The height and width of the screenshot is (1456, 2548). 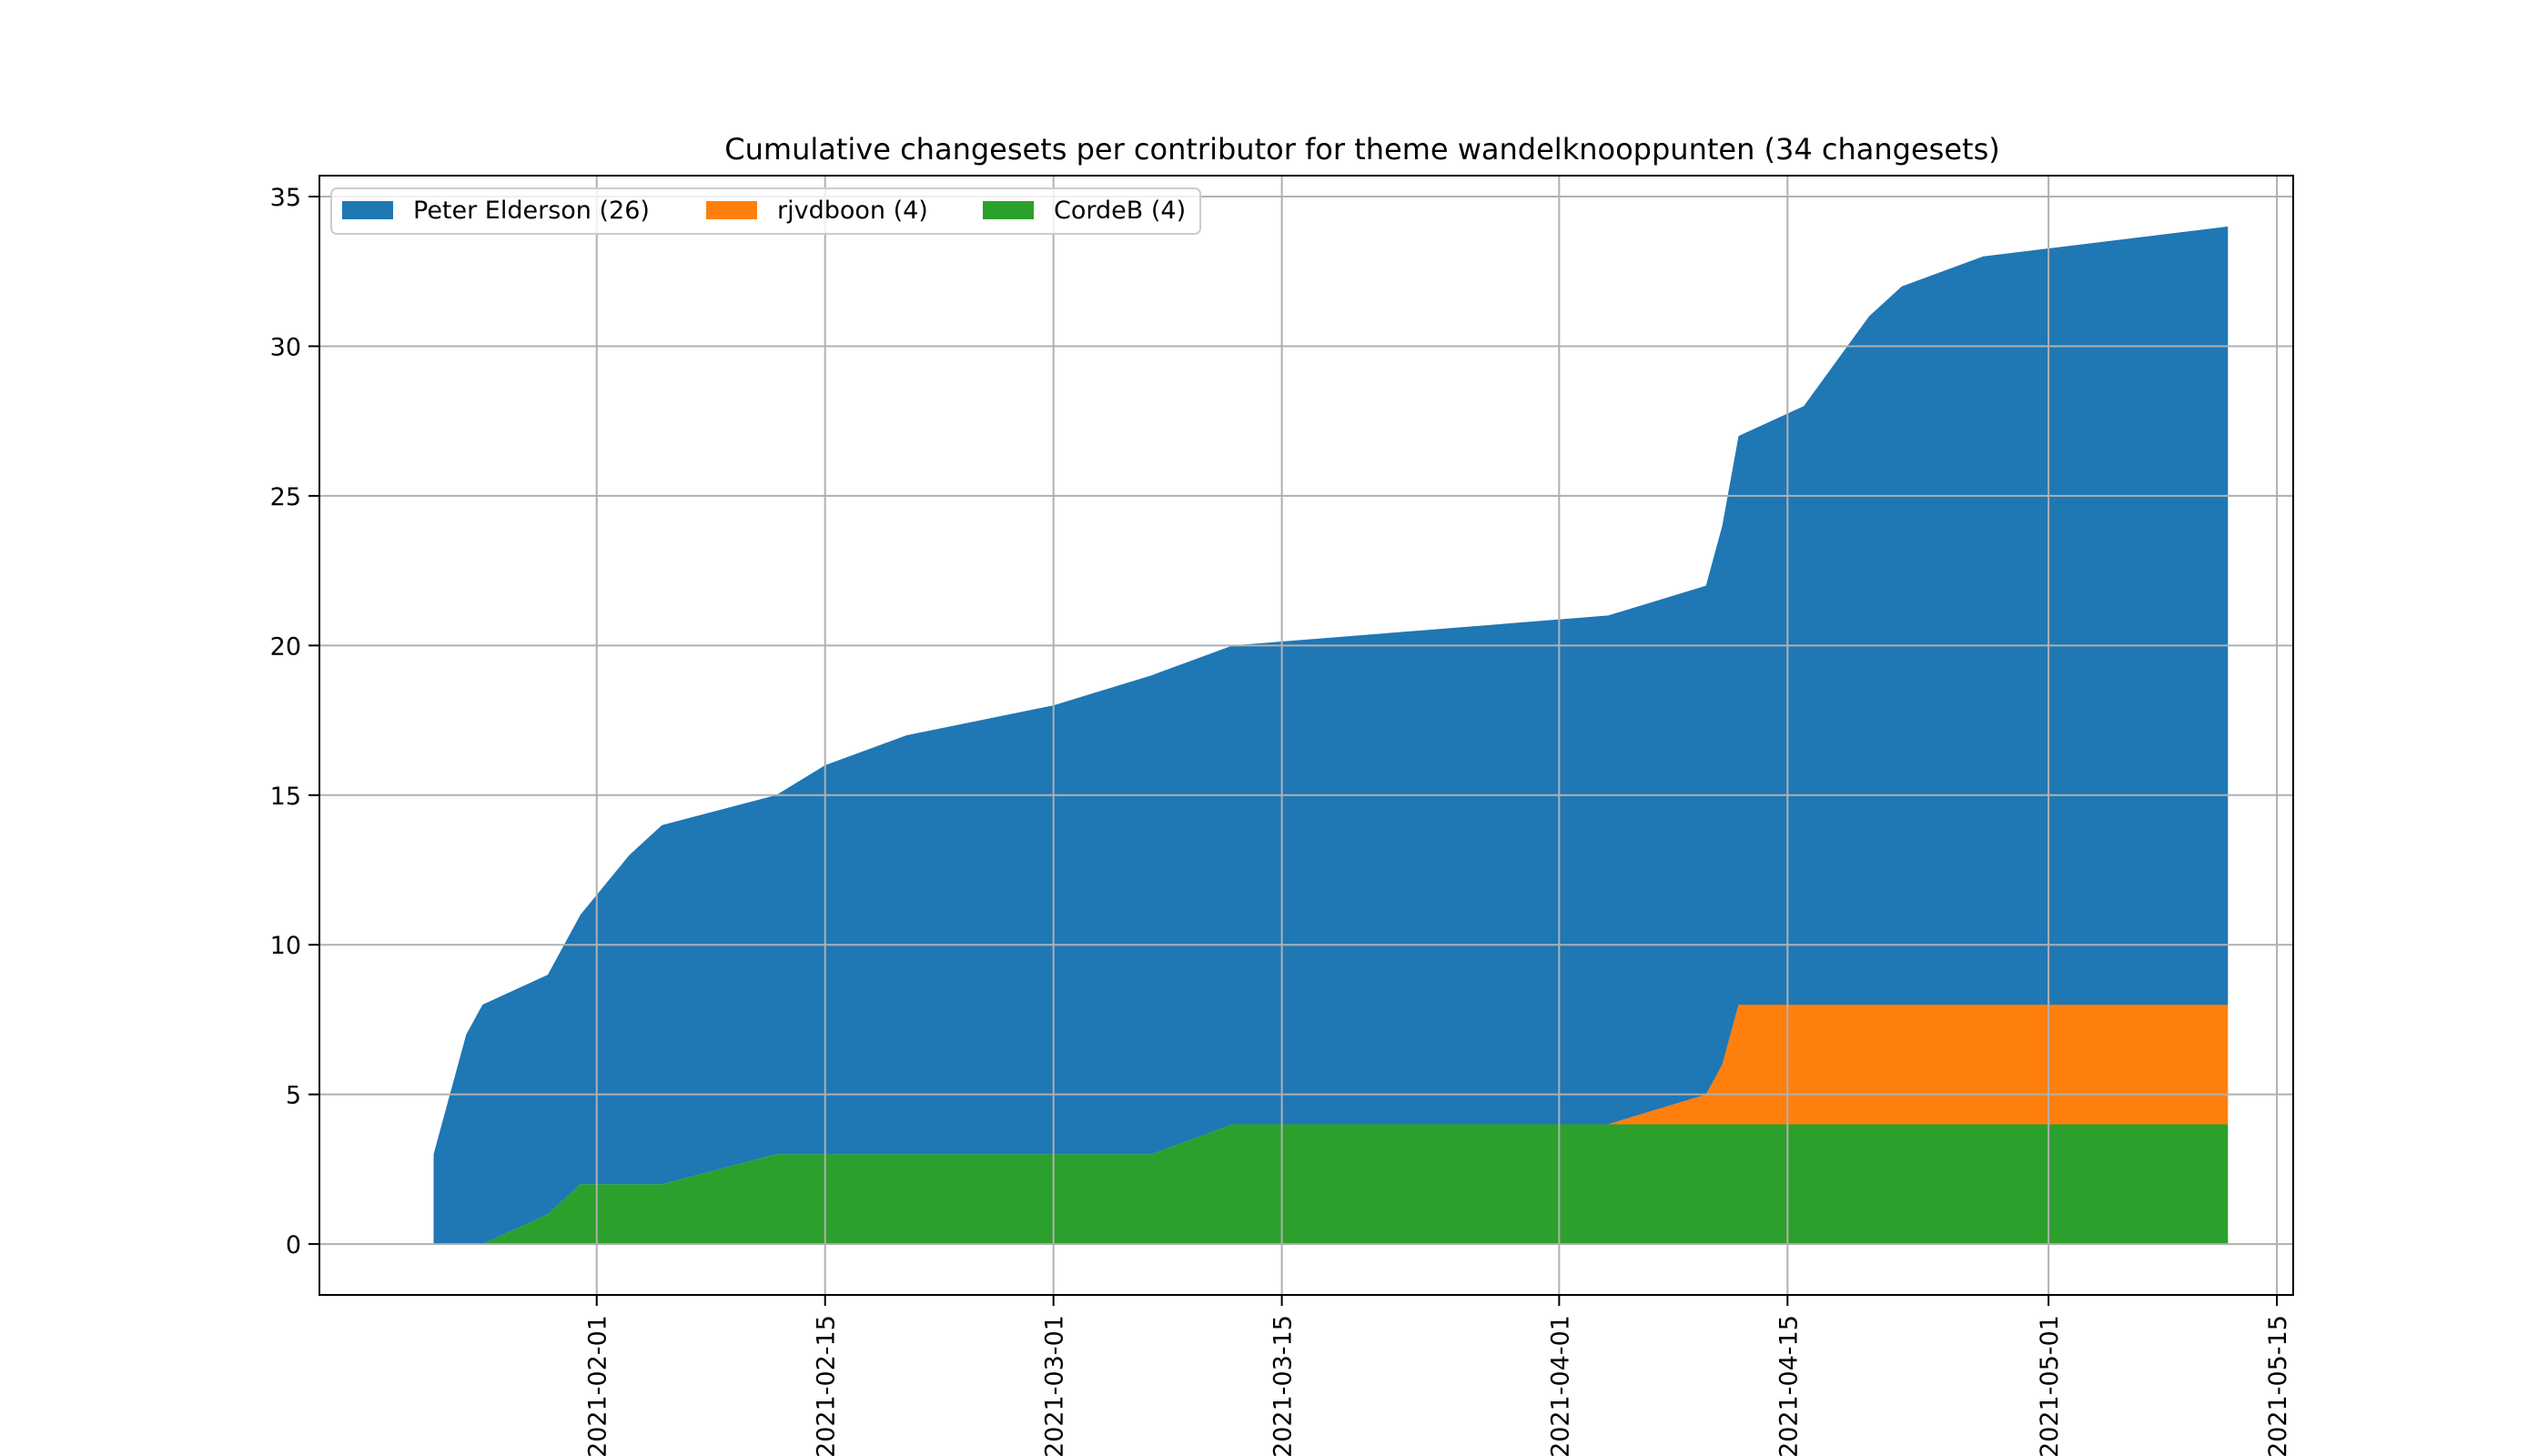 What do you see at coordinates (1560, 1385) in the screenshot?
I see `x-tick-label: 2021-04-01` at bounding box center [1560, 1385].